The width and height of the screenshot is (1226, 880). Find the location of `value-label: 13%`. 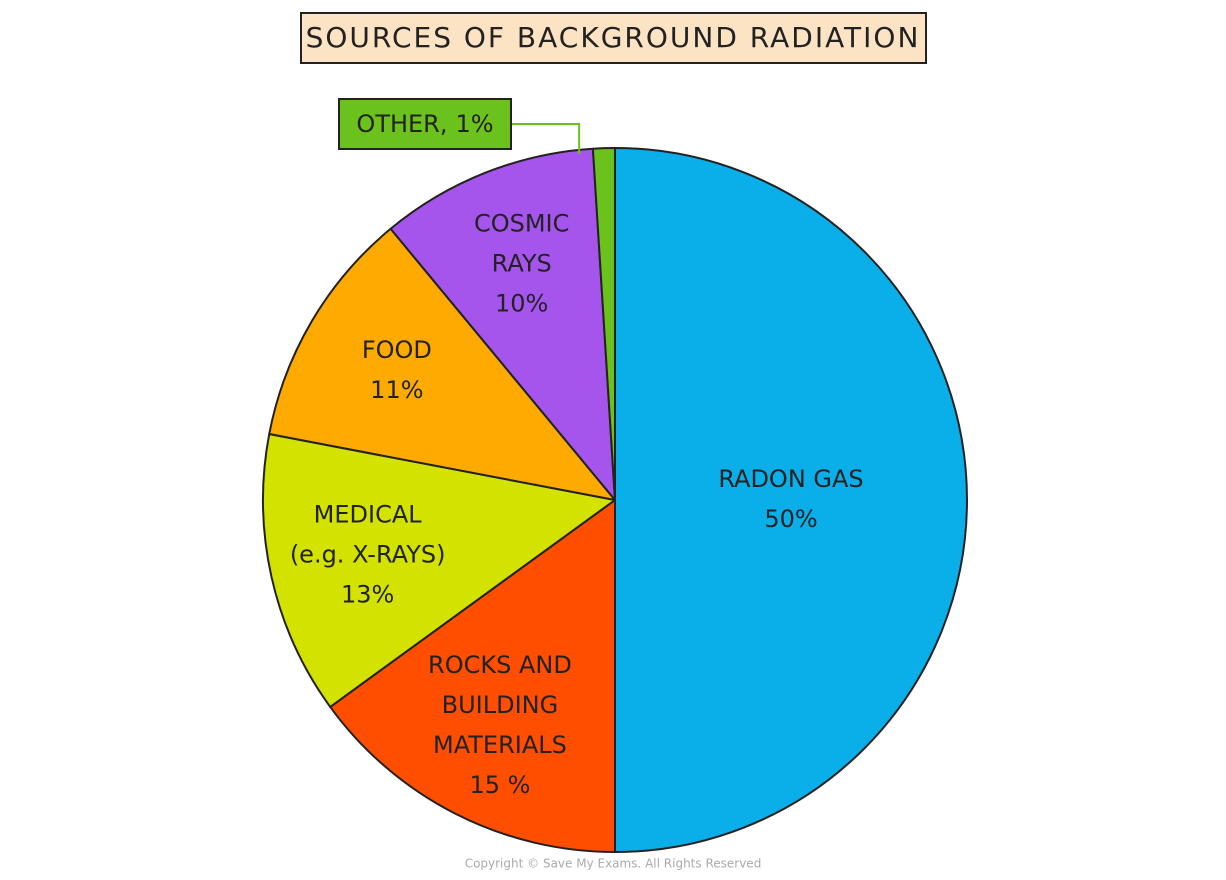

value-label: 13% is located at coordinates (367, 594).